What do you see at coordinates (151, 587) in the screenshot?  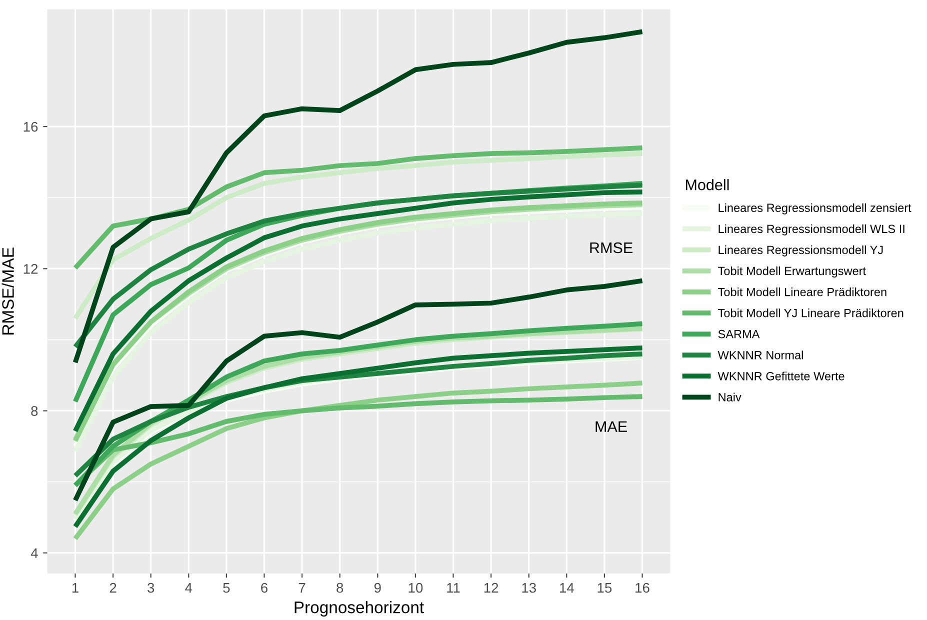 I see `x-tick-label: 3` at bounding box center [151, 587].